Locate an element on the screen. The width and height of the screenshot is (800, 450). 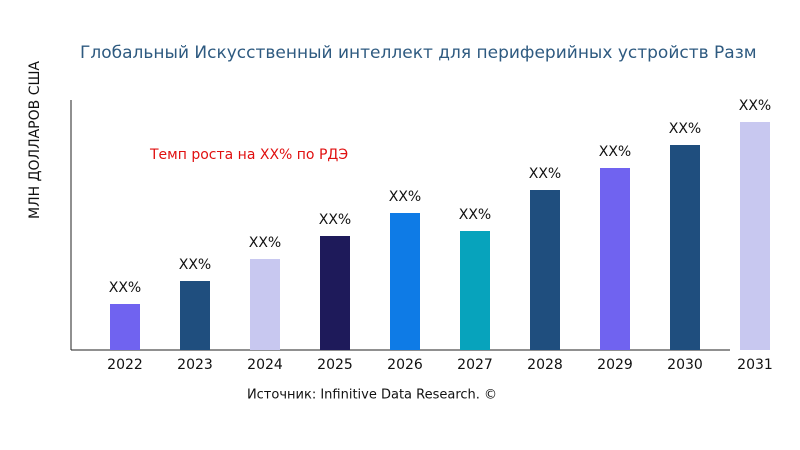
x-tick-label: 2029 is located at coordinates (615, 365).